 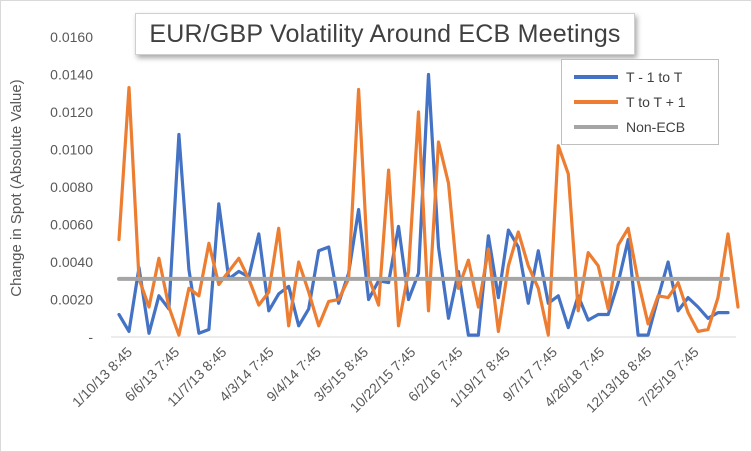 I want to click on legend: T - 1 to T T to T + 1 Non-ECB, so click(x=640, y=102).